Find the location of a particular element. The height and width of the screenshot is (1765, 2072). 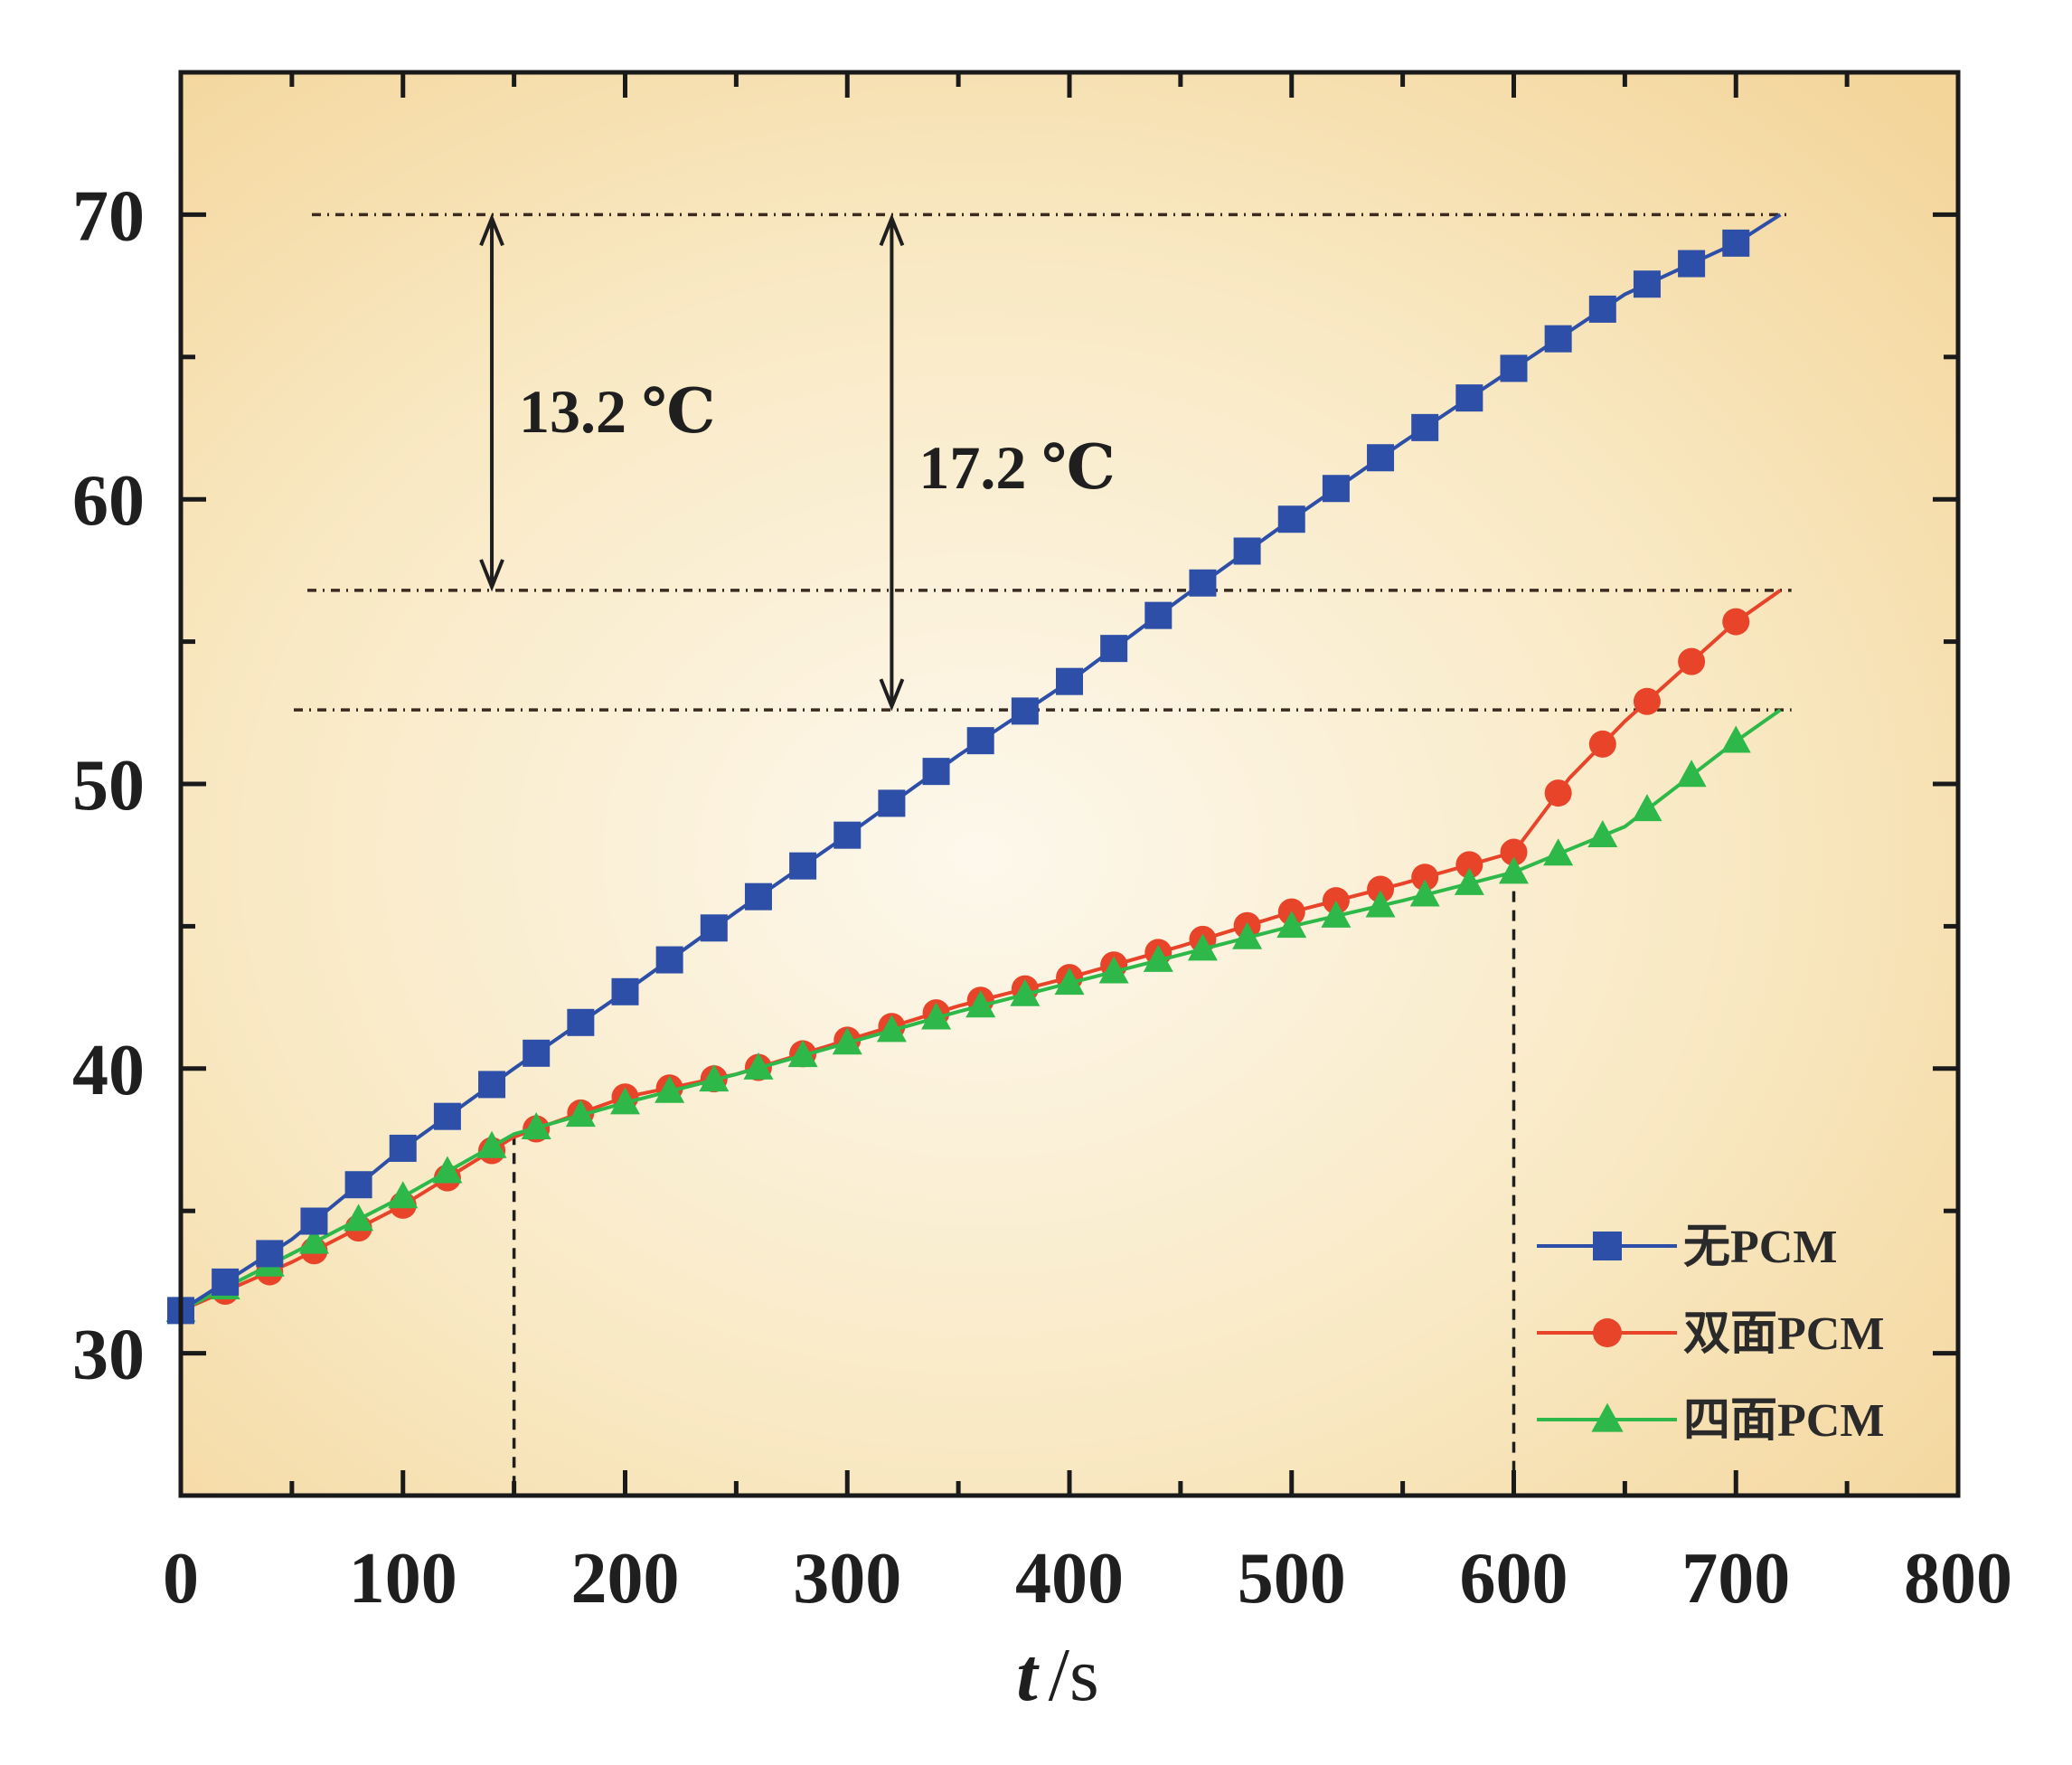

x-tick-label: 600 is located at coordinates (1514, 1579).